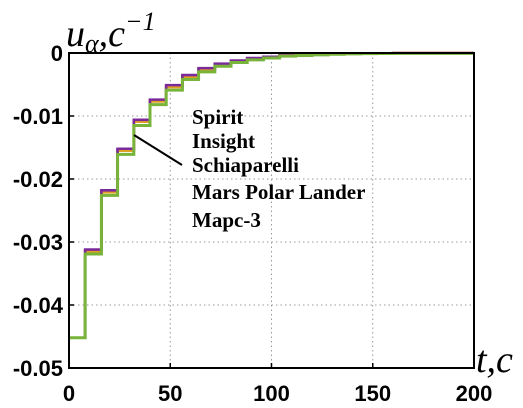 This screenshot has width=523, height=408. I want to click on y-tick-label-0: 0, so click(57, 53).